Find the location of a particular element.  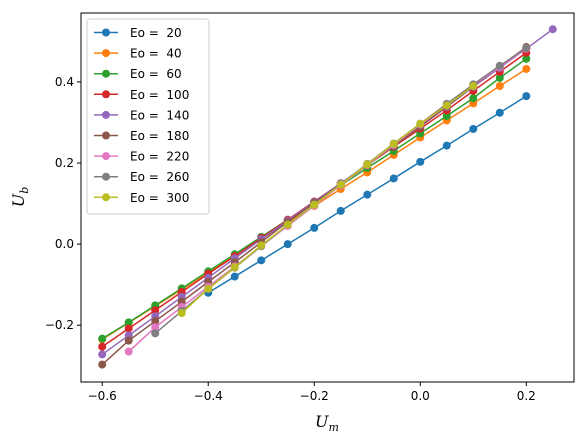

legend-label: Eo = 300 is located at coordinates (159, 198).